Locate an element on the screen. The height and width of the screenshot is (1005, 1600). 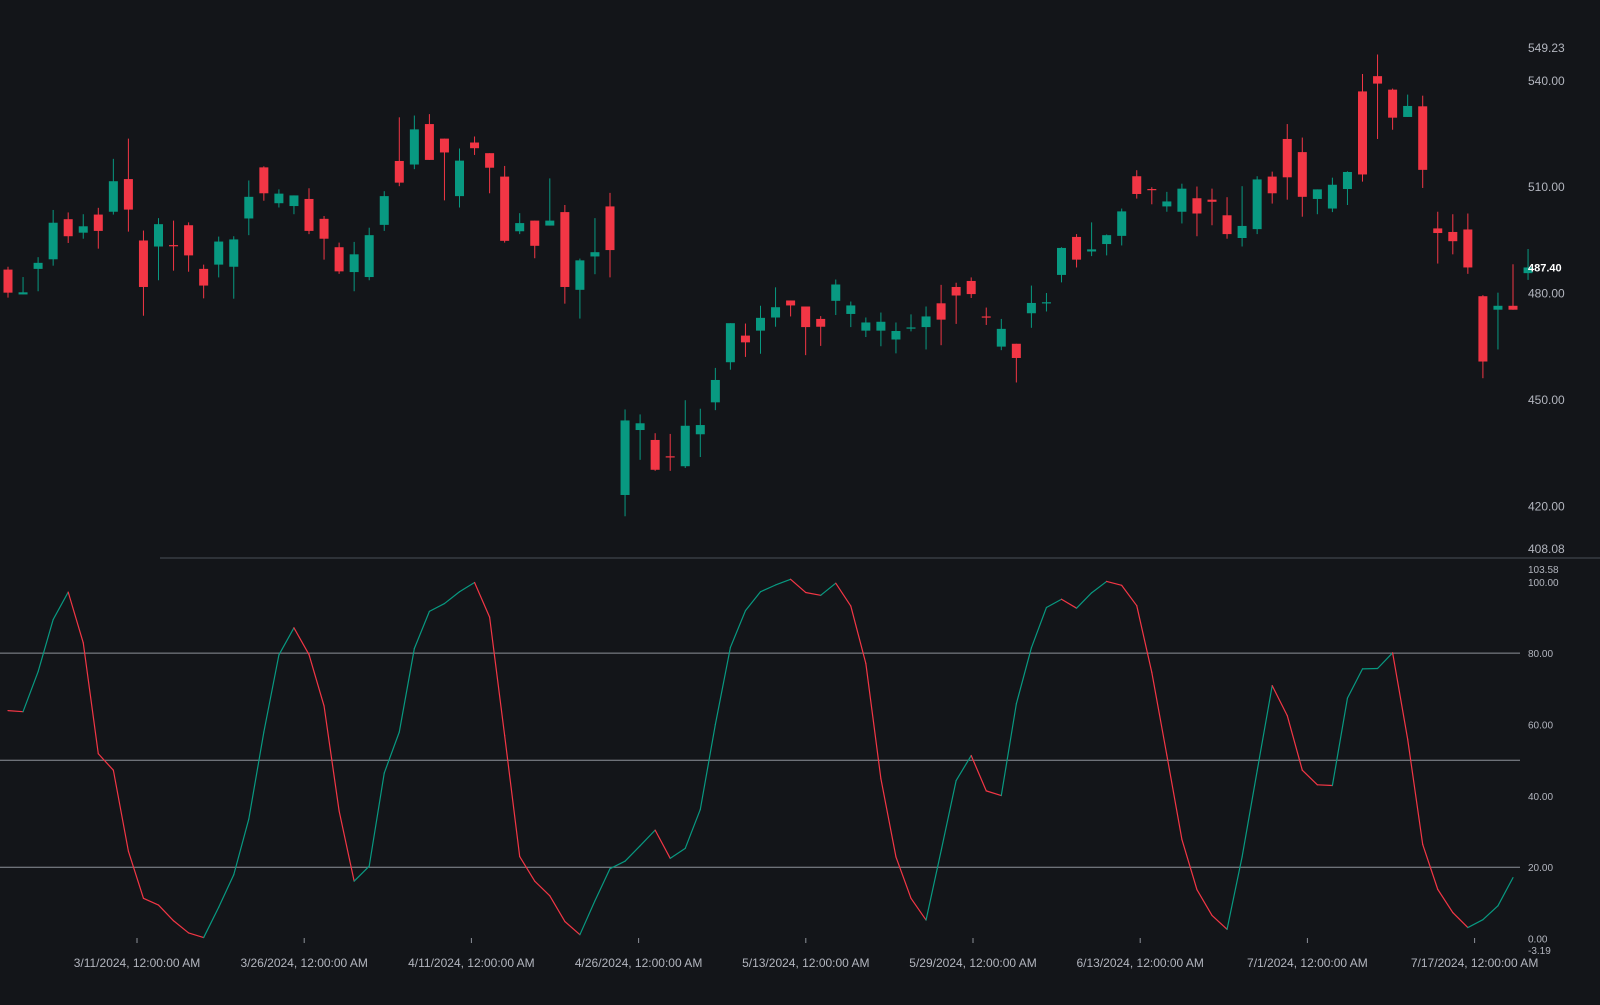
oscillator-tick-label: 100.00 is located at coordinates (1543, 583).